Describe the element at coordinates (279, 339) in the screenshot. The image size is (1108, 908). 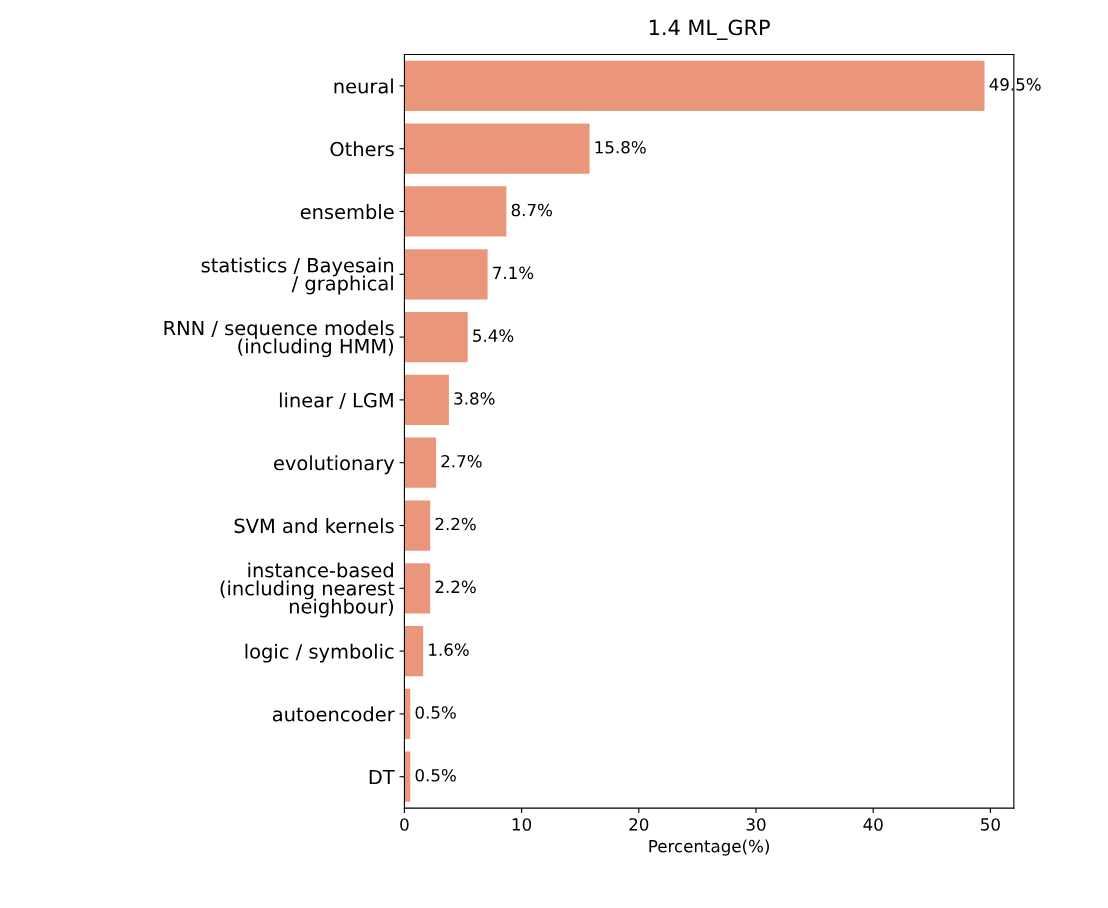
I see `y-tick-label: RNN / sequence models (including HMM)` at that location.